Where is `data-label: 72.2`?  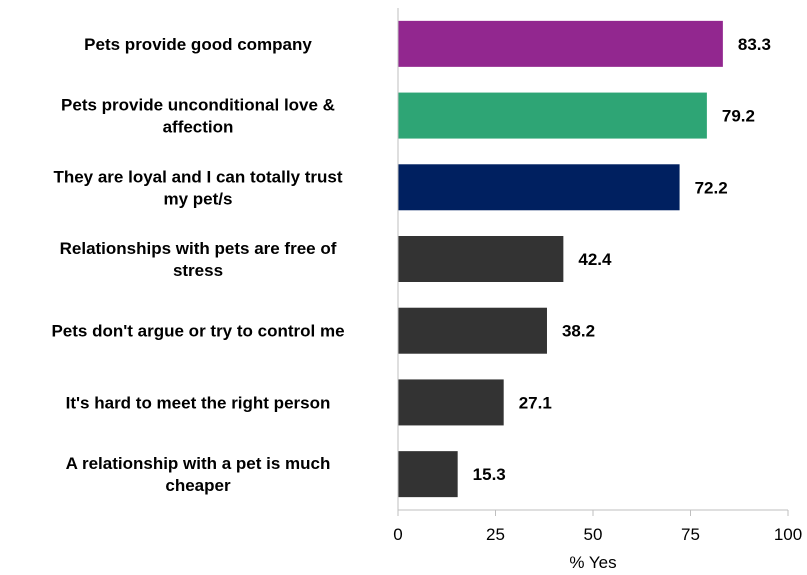
data-label: 72.2 is located at coordinates (711, 187).